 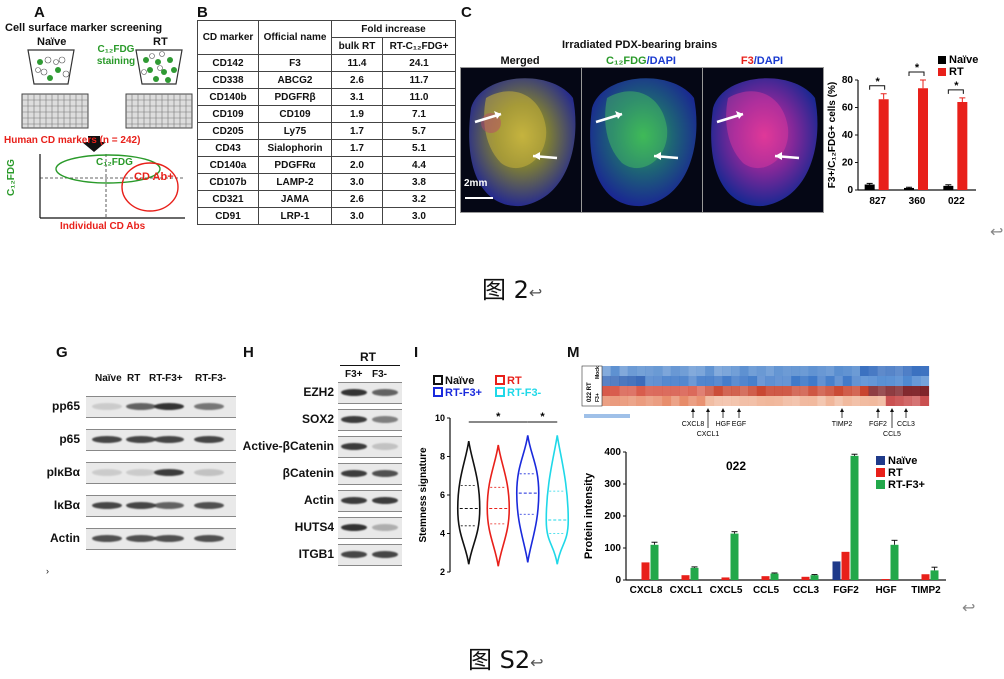 What do you see at coordinates (419, 165) in the screenshot?
I see `table-cell-rtc: 4.4` at bounding box center [419, 165].